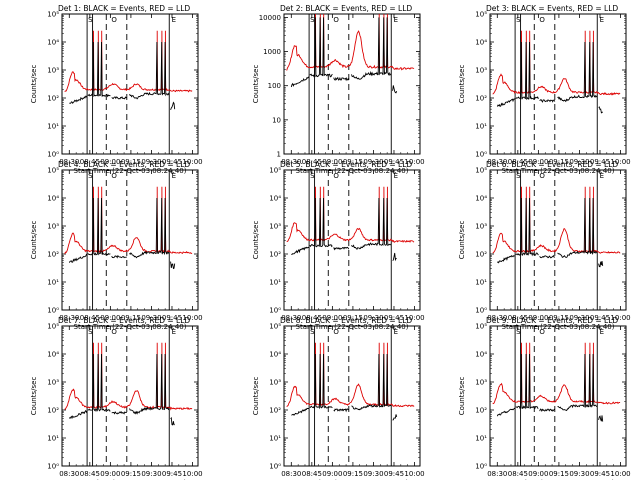 The width and height of the screenshot is (640, 480). Describe the element at coordinates (346, 320) in the screenshot. I see `panel-title: Det 8: BLACK = Events, RED = LLD` at that location.